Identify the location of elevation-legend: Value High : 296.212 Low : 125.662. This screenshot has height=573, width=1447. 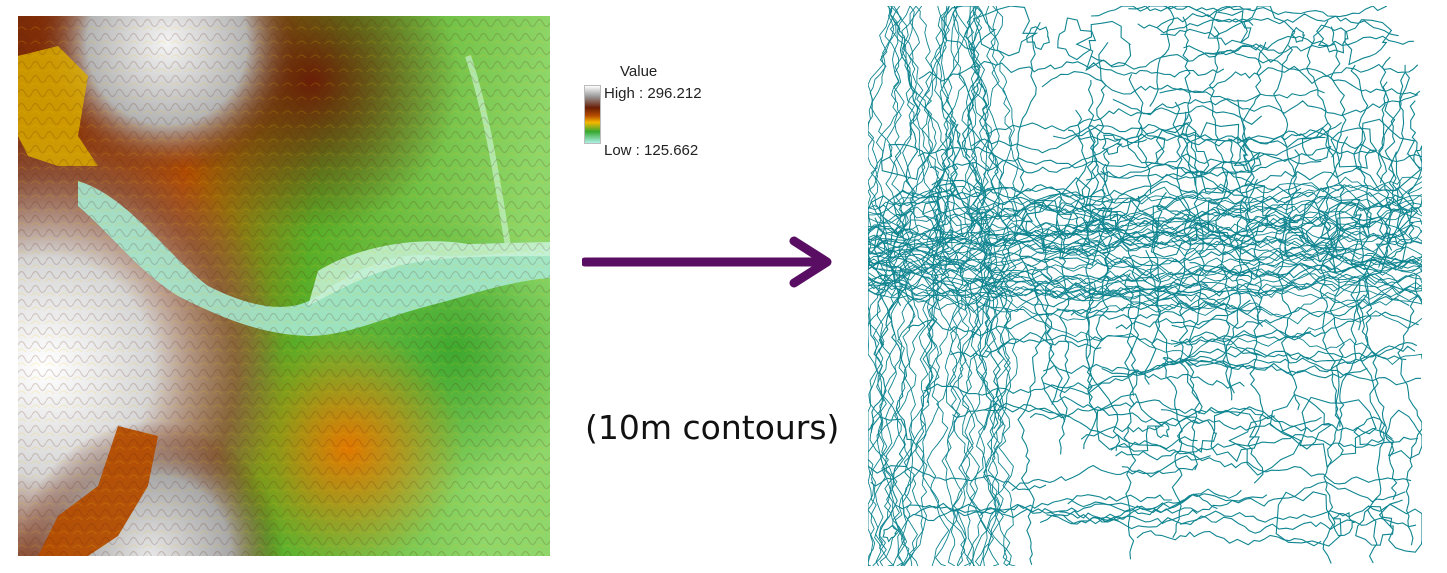
(670, 115).